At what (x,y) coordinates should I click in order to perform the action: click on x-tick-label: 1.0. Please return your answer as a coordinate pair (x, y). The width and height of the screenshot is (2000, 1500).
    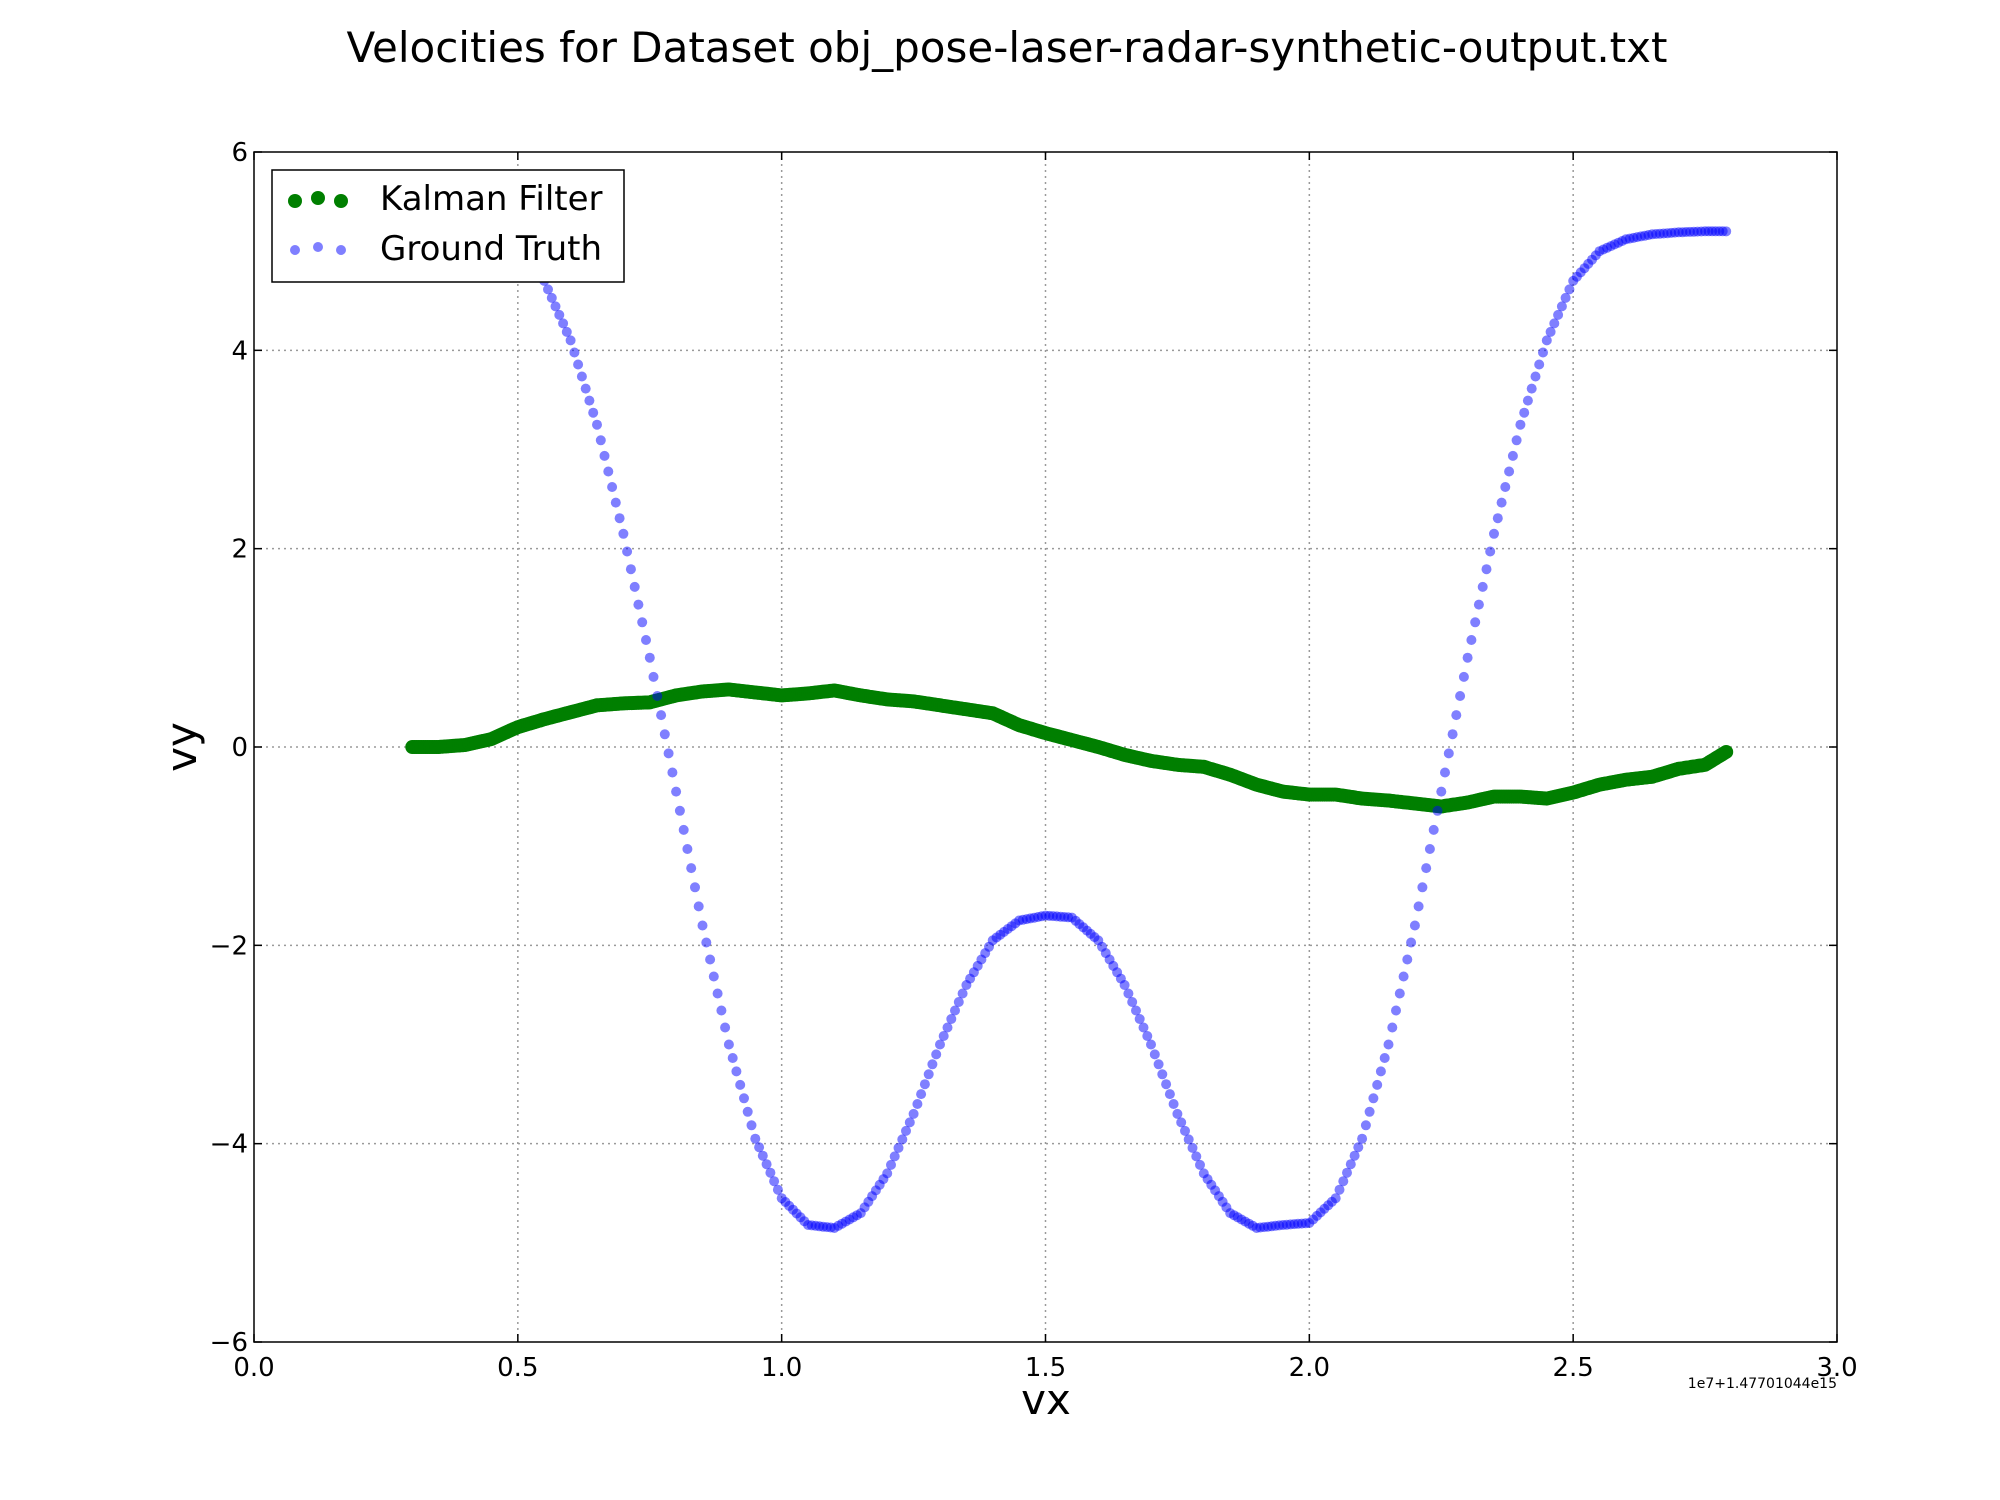
    Looking at the image, I should click on (781, 1368).